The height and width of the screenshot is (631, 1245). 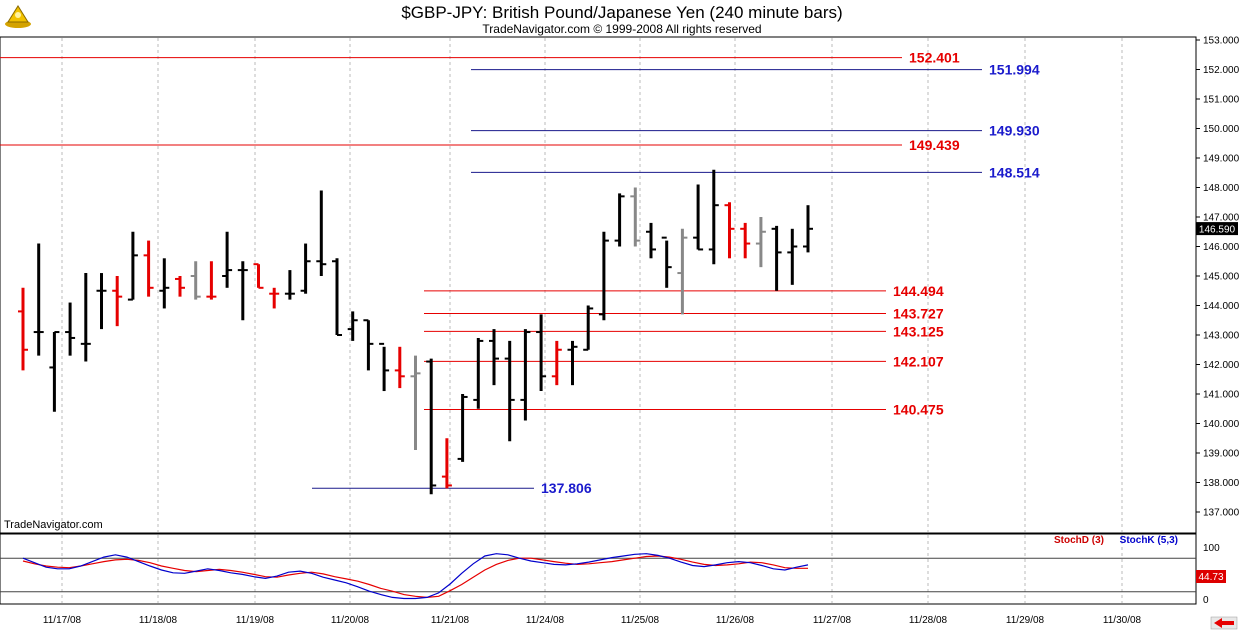 I want to click on legend-stochk: StochK (5,3), so click(x=1149, y=540).